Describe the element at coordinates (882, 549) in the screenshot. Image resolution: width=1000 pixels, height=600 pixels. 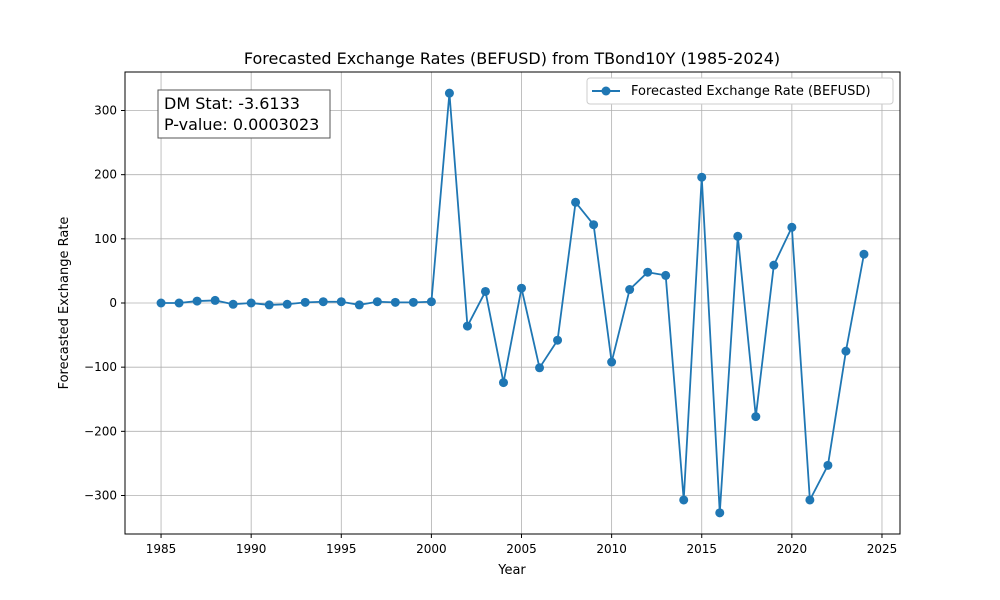
I see `x-tick-label: 2025` at that location.